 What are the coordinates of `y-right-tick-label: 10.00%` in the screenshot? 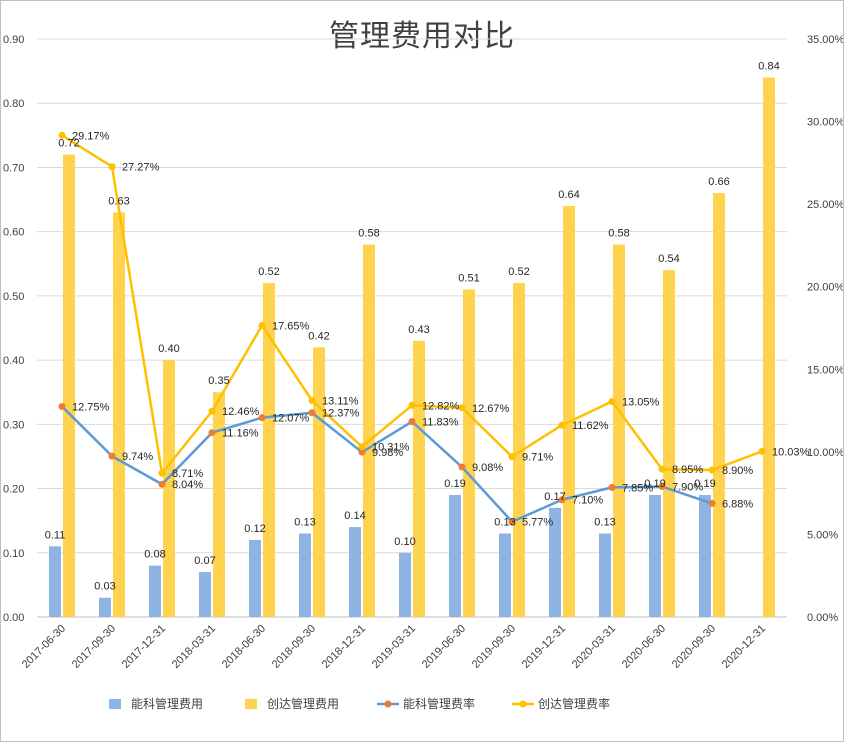 It's located at (825, 453).